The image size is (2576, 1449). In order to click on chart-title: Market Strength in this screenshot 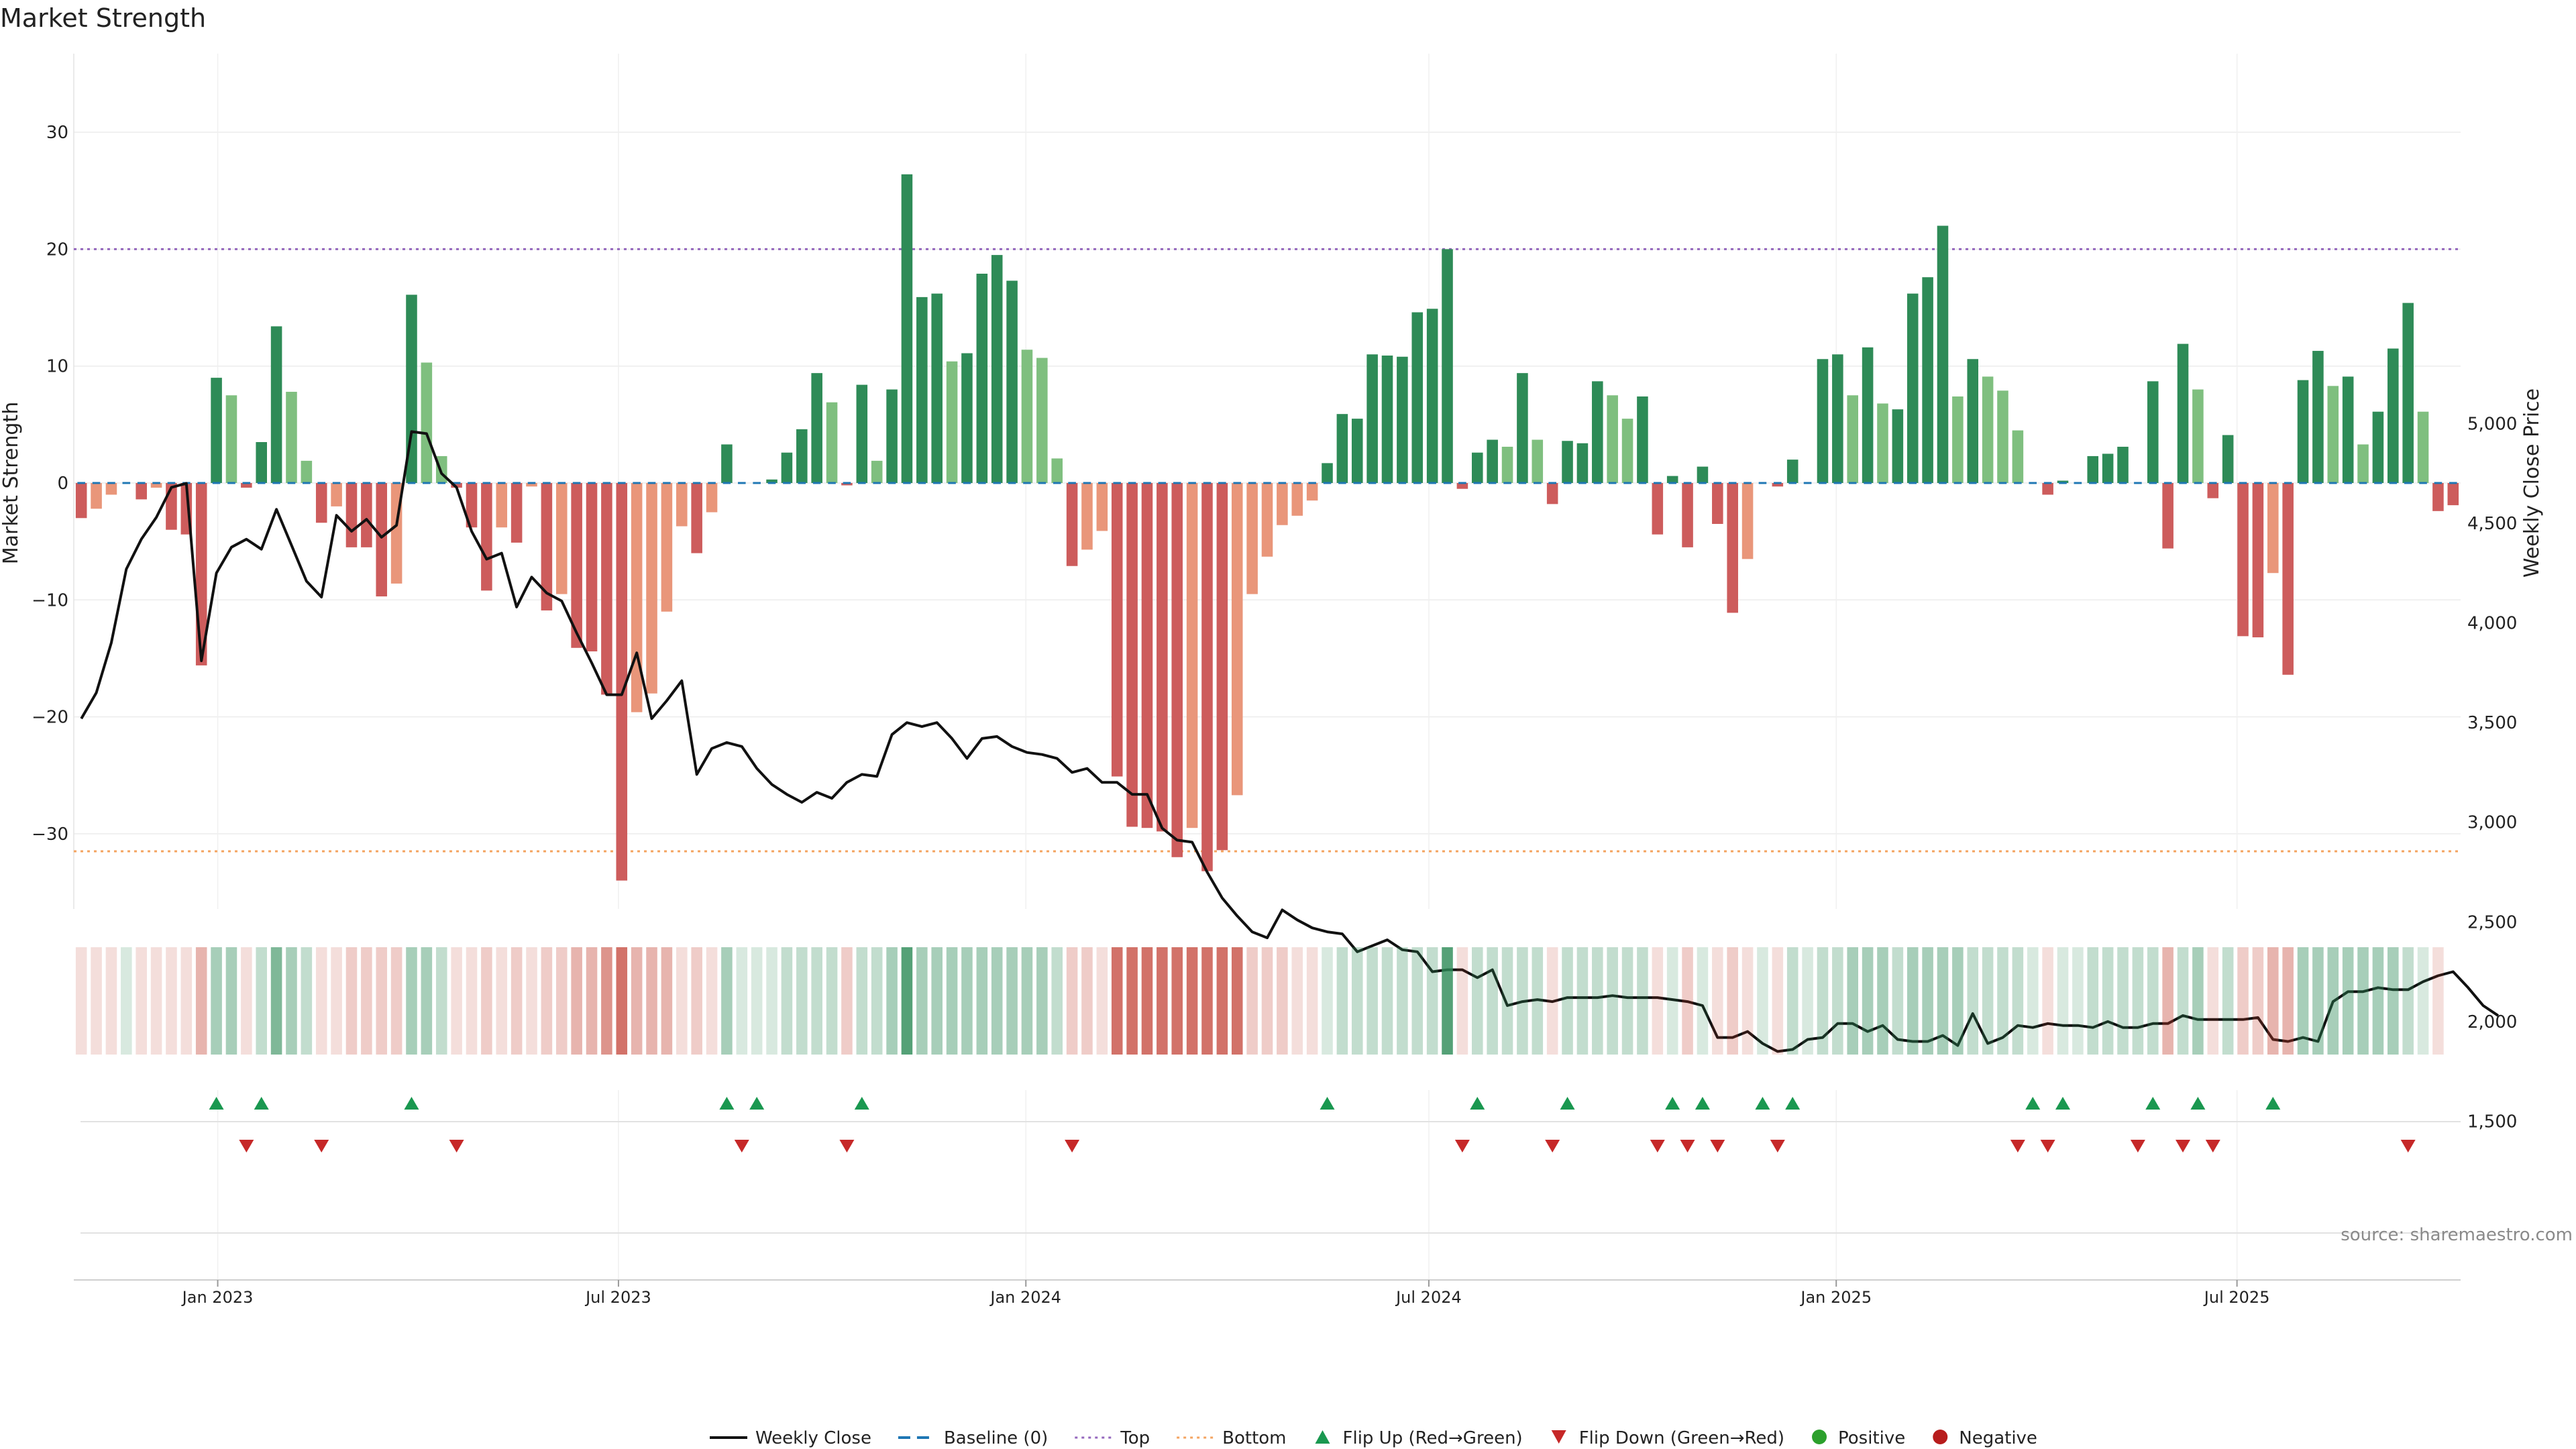, I will do `click(103, 18)`.